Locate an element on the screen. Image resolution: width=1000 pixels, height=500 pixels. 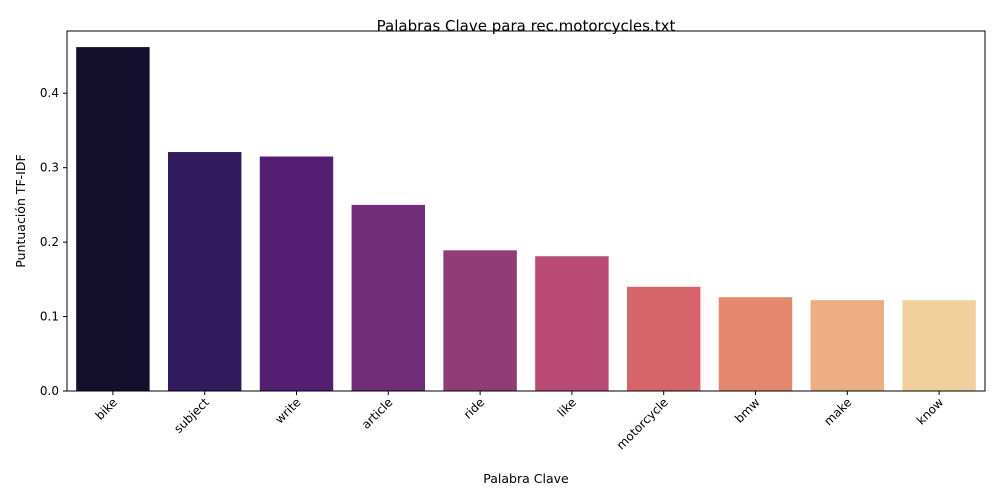
bar-subject is located at coordinates (204, 271).